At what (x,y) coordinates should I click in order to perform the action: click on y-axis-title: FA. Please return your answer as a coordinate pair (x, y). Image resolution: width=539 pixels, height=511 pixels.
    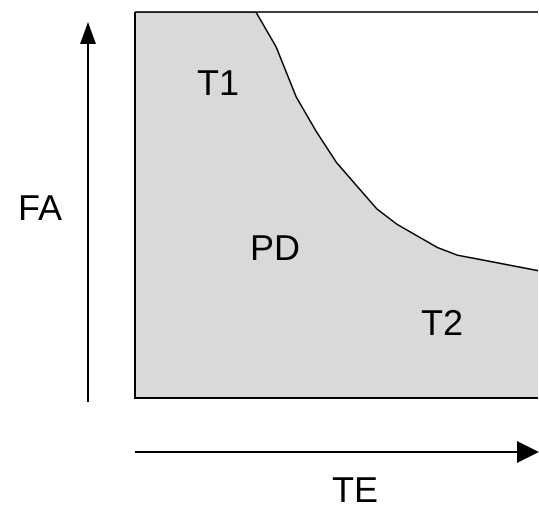
    Looking at the image, I should click on (40, 207).